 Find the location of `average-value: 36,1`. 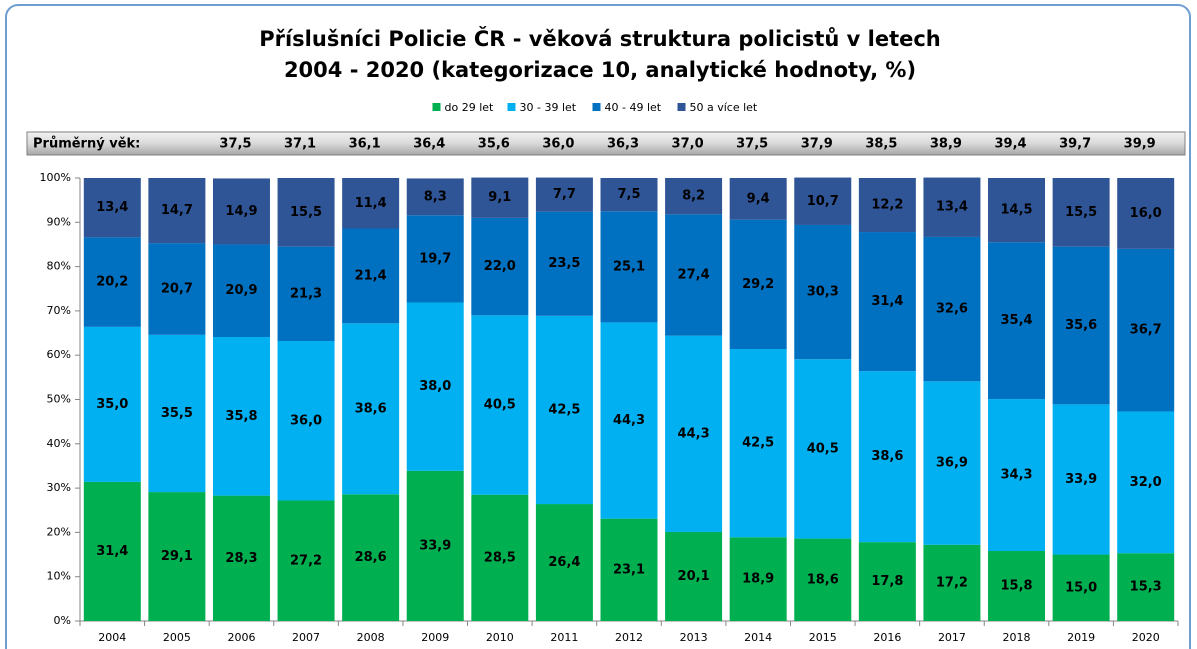

average-value: 36,1 is located at coordinates (365, 144).